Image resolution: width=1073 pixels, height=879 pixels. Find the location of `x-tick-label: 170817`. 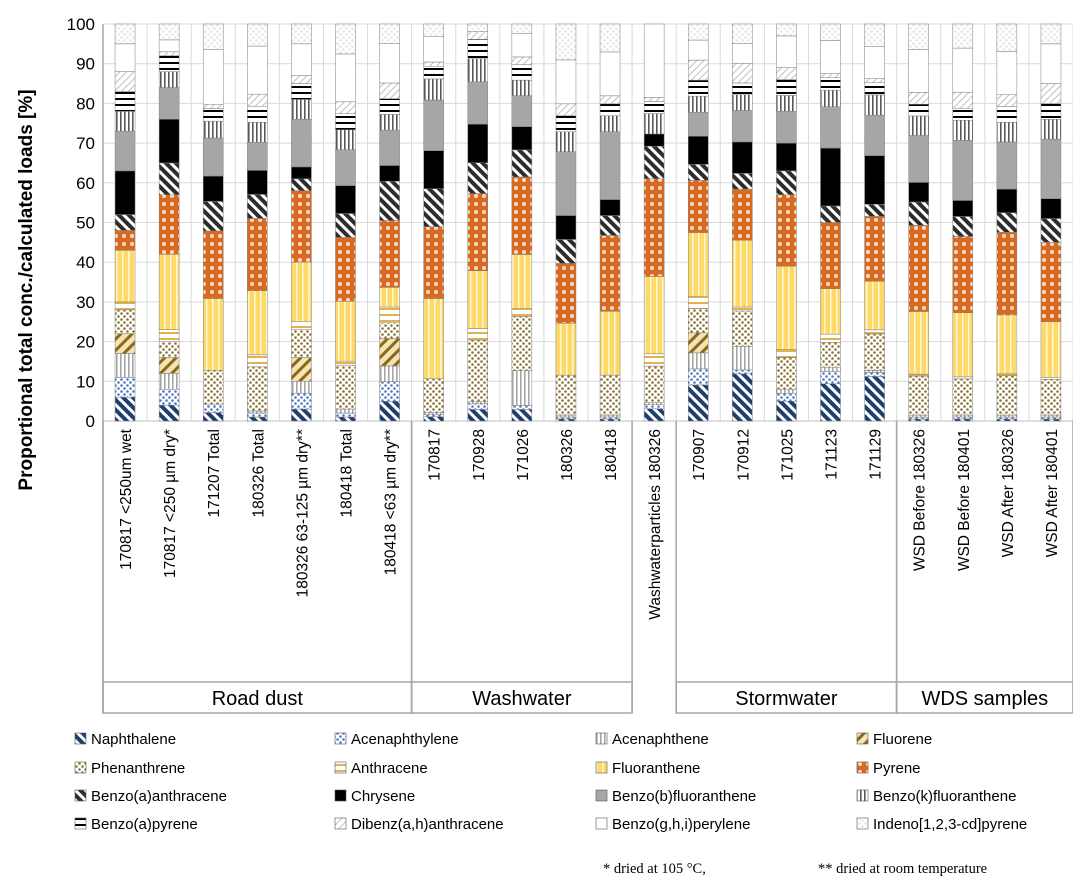

x-tick-label: 170817 is located at coordinates (435, 455).